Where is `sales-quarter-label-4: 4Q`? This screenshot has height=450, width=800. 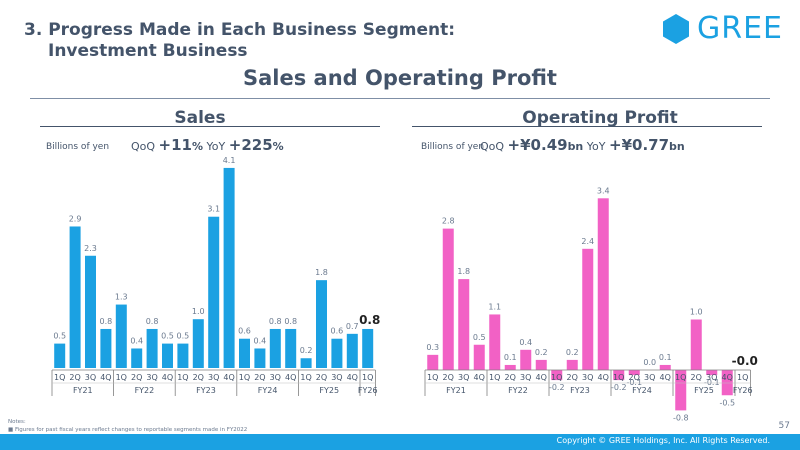
sales-quarter-label-4: 4Q is located at coordinates (105, 377).